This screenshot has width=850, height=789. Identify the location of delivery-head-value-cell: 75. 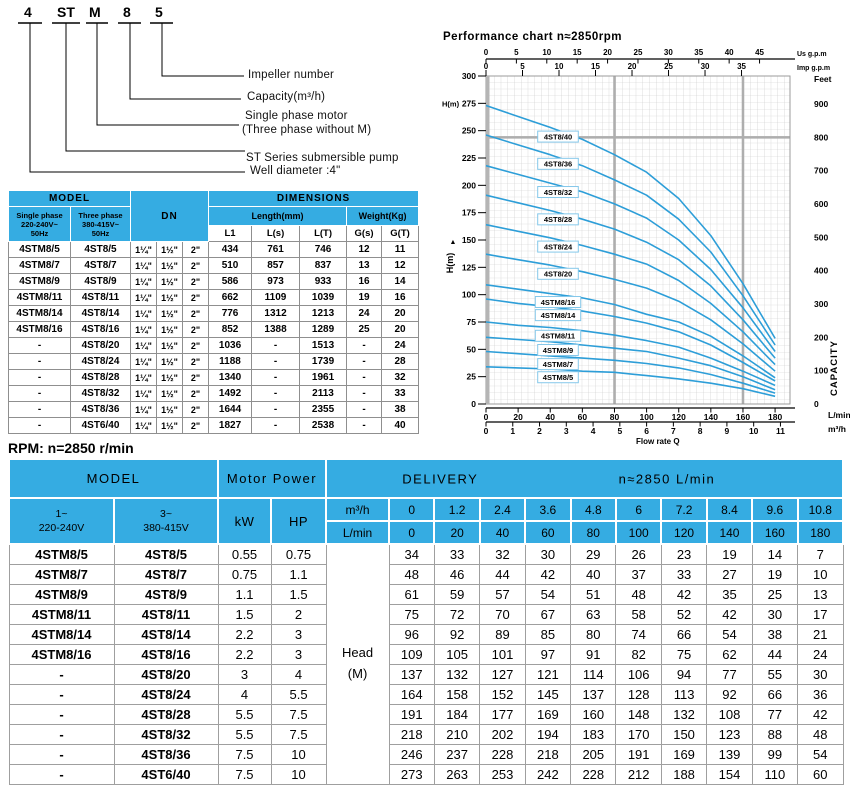
(411, 614).